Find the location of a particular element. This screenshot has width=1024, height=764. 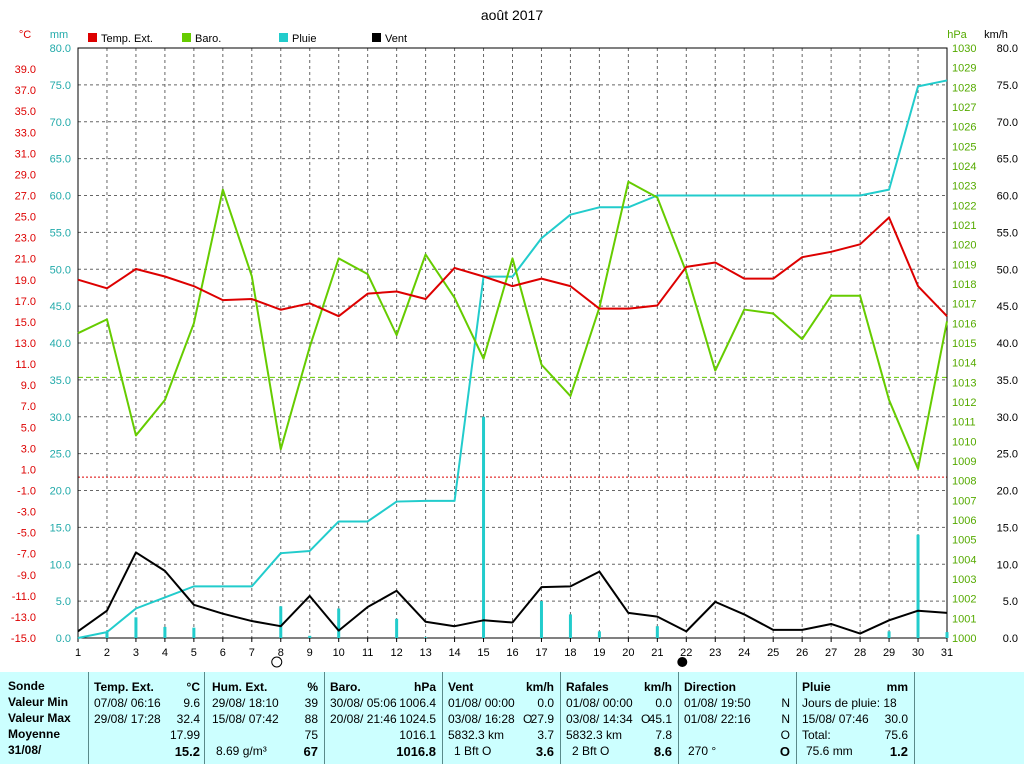

rafales-max-direction: O is located at coordinates (646, 719).